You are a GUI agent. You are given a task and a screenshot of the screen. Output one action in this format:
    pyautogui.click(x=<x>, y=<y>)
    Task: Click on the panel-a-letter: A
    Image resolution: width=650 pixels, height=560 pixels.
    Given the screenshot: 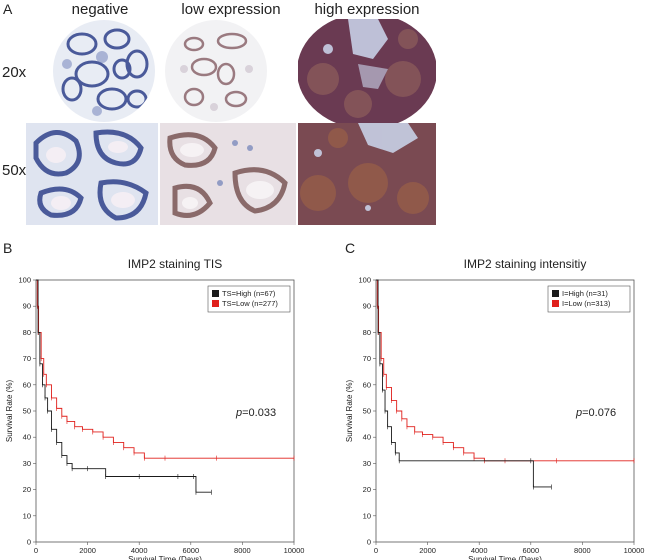 What is the action you would take?
    pyautogui.click(x=8, y=9)
    